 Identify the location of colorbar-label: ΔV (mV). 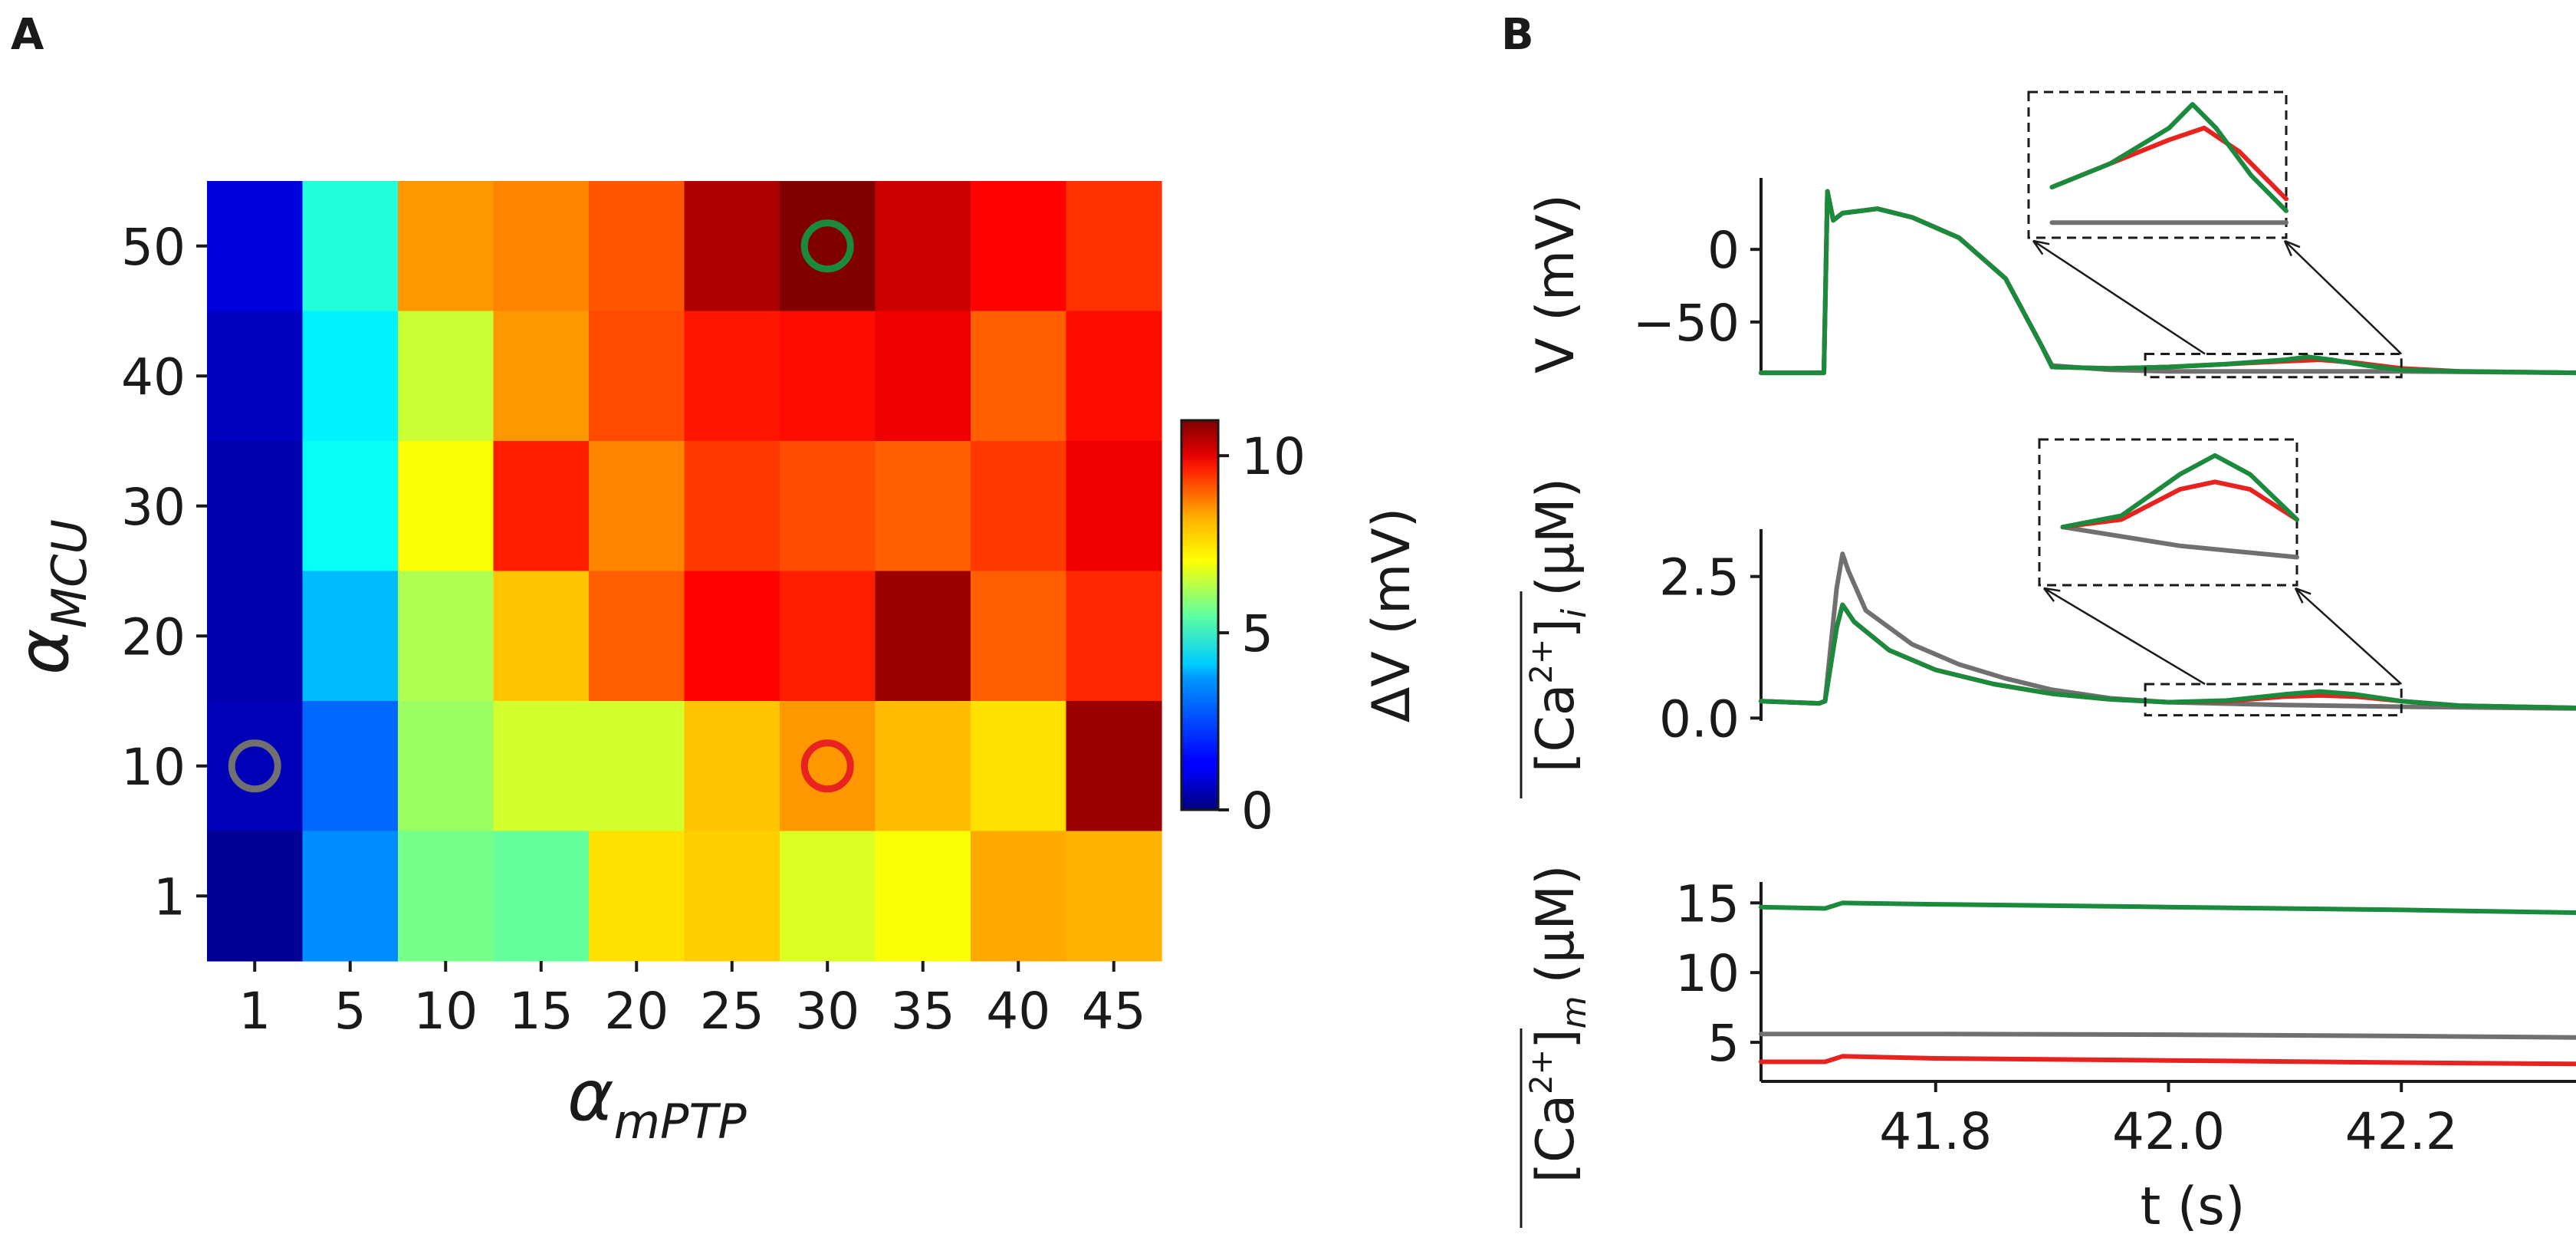
(1392, 615).